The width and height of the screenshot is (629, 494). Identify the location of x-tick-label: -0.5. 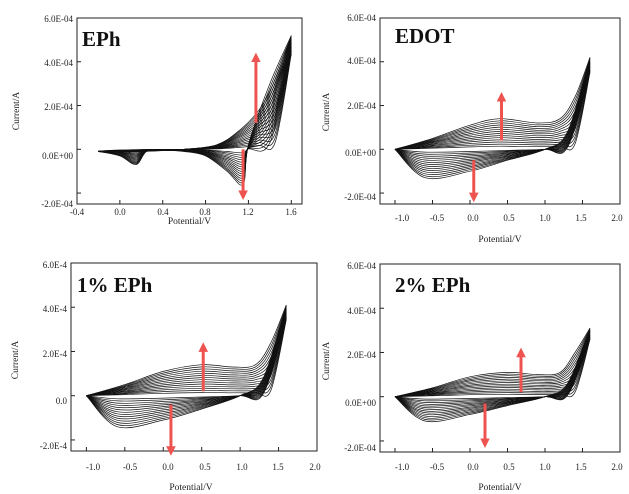
(437, 467).